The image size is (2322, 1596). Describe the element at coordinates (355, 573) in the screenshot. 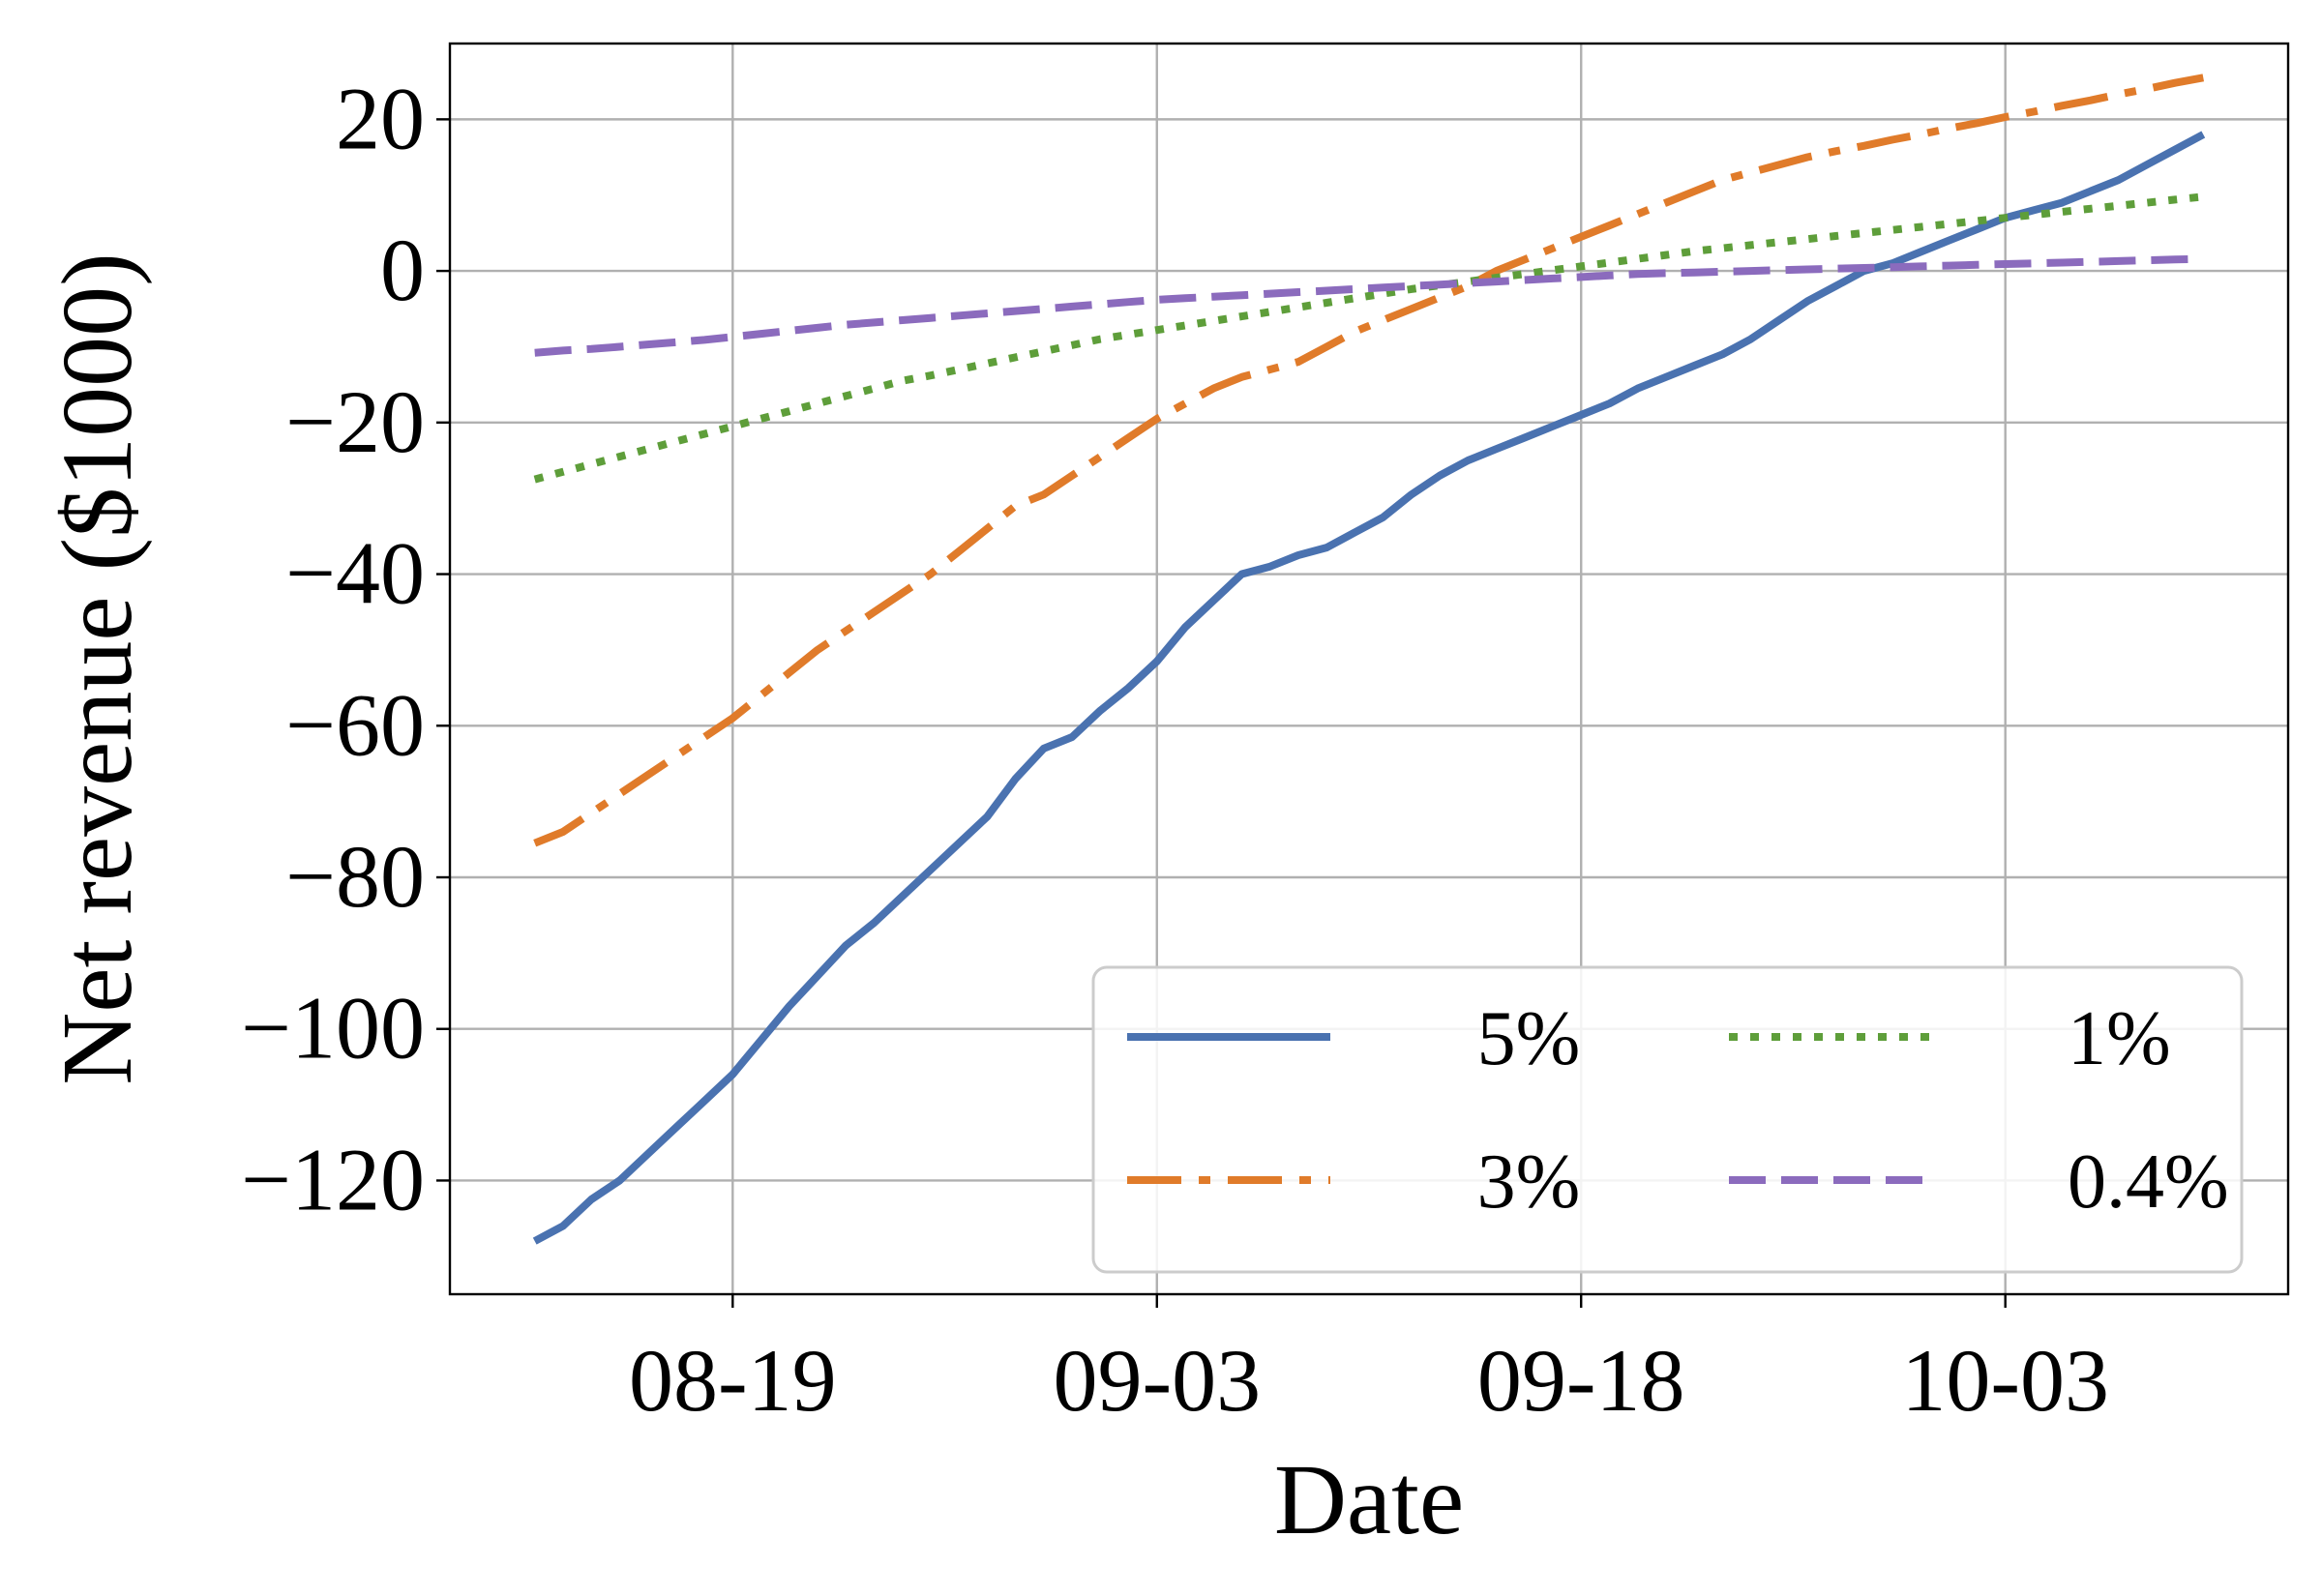

I see `y-tick-label: −40` at that location.